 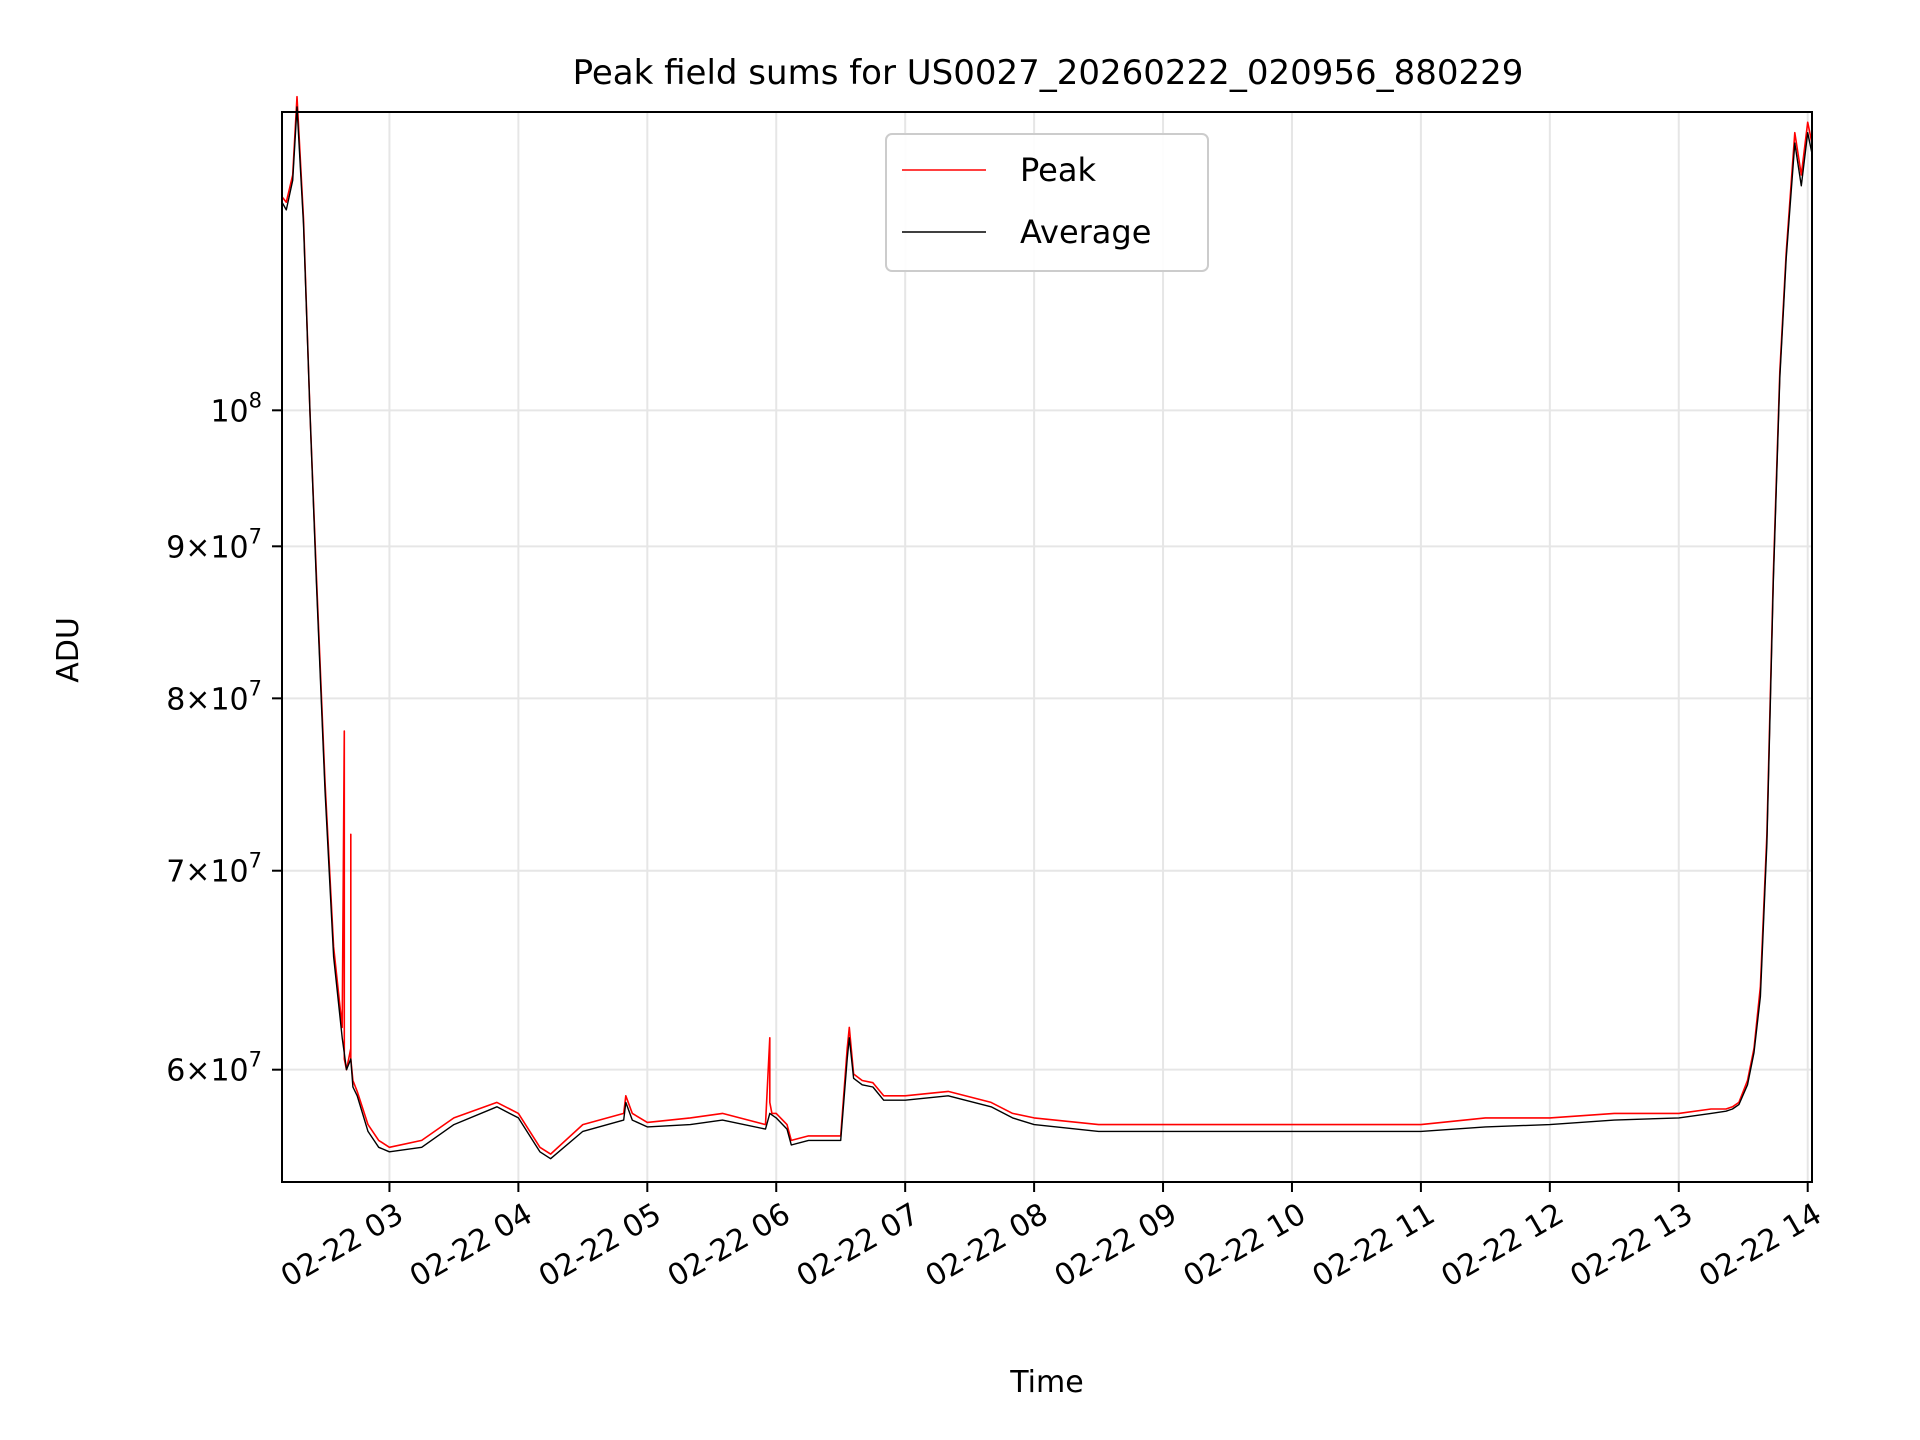 What do you see at coordinates (1058, 170) in the screenshot?
I see `legend-label-peak: Peak` at bounding box center [1058, 170].